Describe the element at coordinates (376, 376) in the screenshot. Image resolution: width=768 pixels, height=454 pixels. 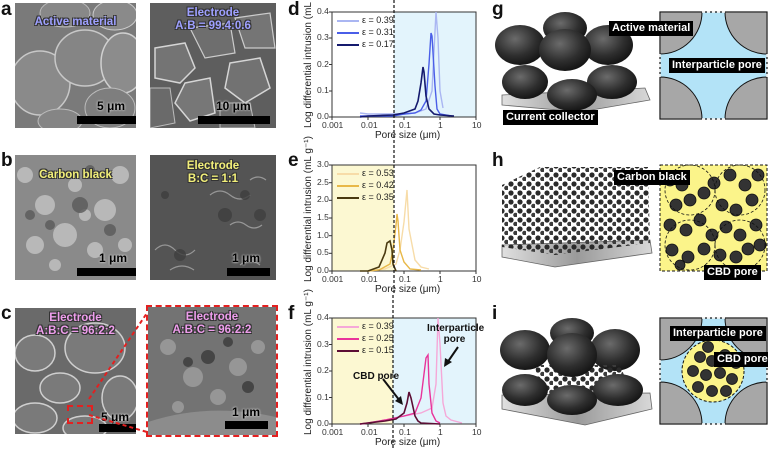
I see `annotation-cbd-pore: CBD pore` at that location.